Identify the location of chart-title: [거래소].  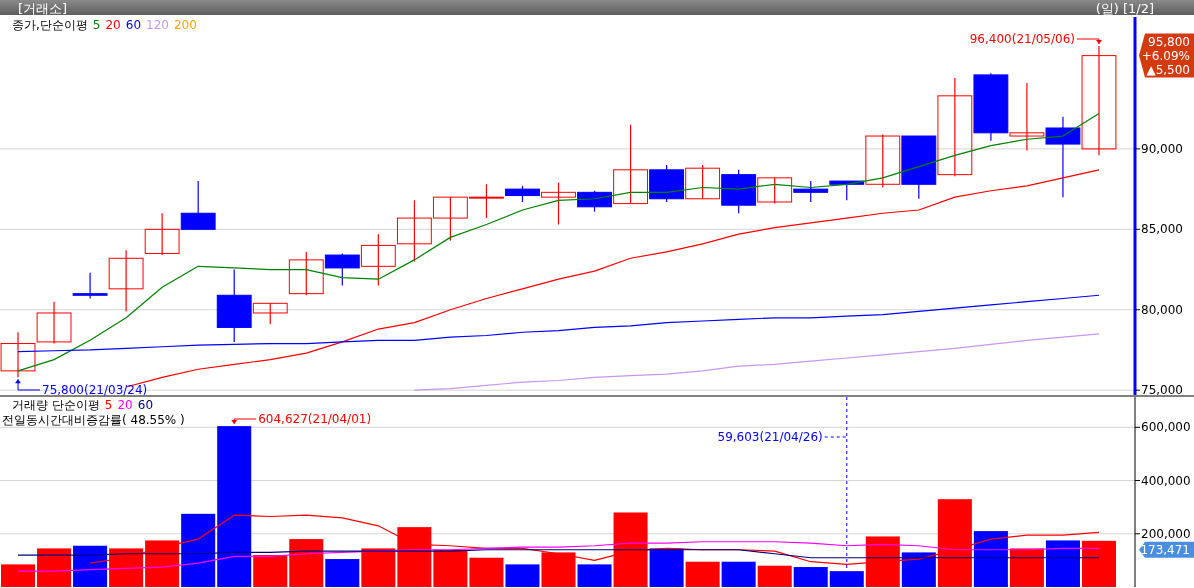
(43, 8).